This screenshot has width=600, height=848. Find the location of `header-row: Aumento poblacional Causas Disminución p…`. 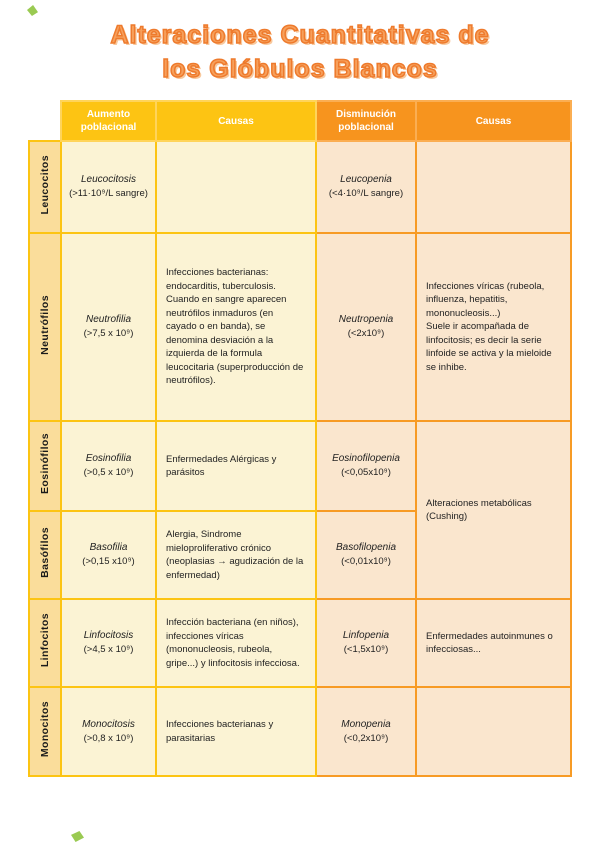

header-row: Aumento poblacional Causas Disminución p… is located at coordinates (300, 121).